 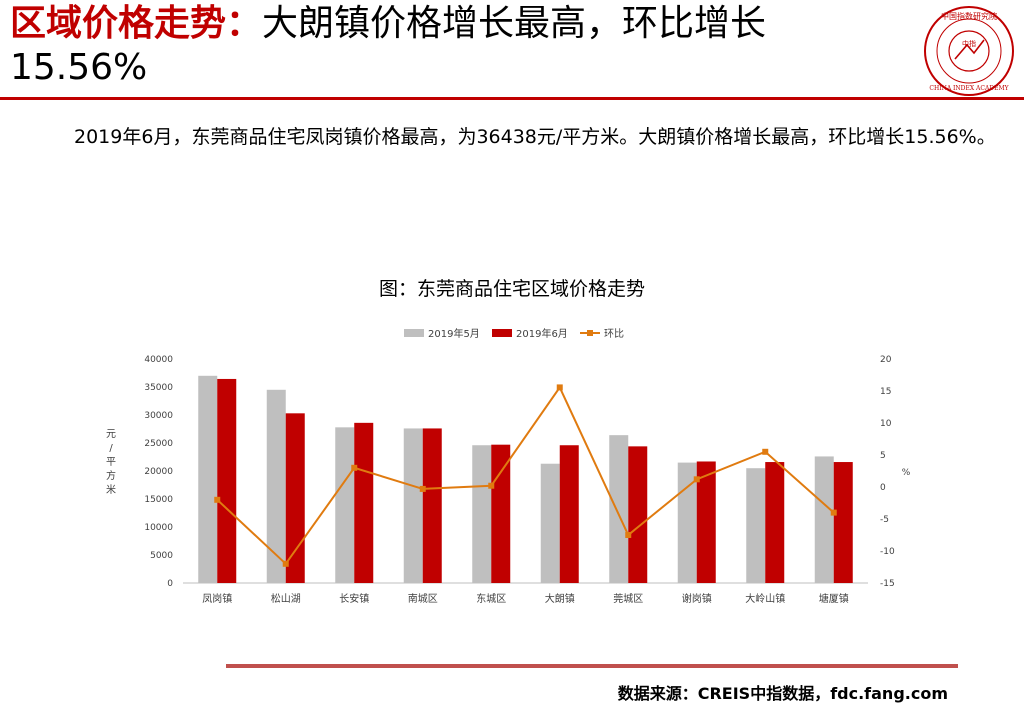 What do you see at coordinates (782, 693) in the screenshot?
I see `data-source: 数据来源：CREIS中指数据，fdc.fang.com` at bounding box center [782, 693].